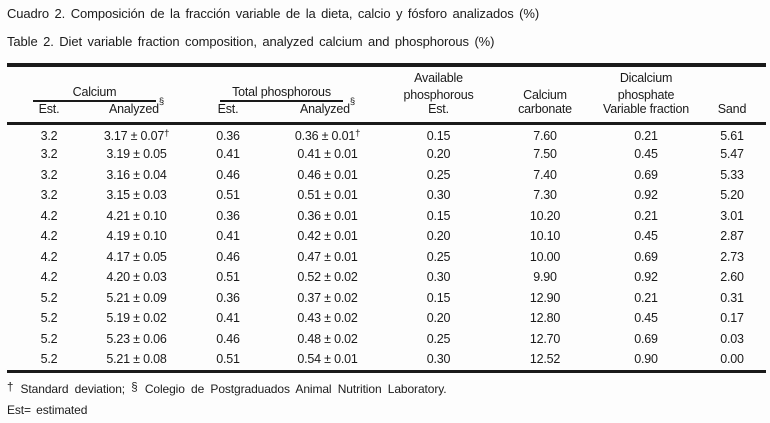  I want to click on table-cell: 0.41 ± 0.01, so click(327, 154).